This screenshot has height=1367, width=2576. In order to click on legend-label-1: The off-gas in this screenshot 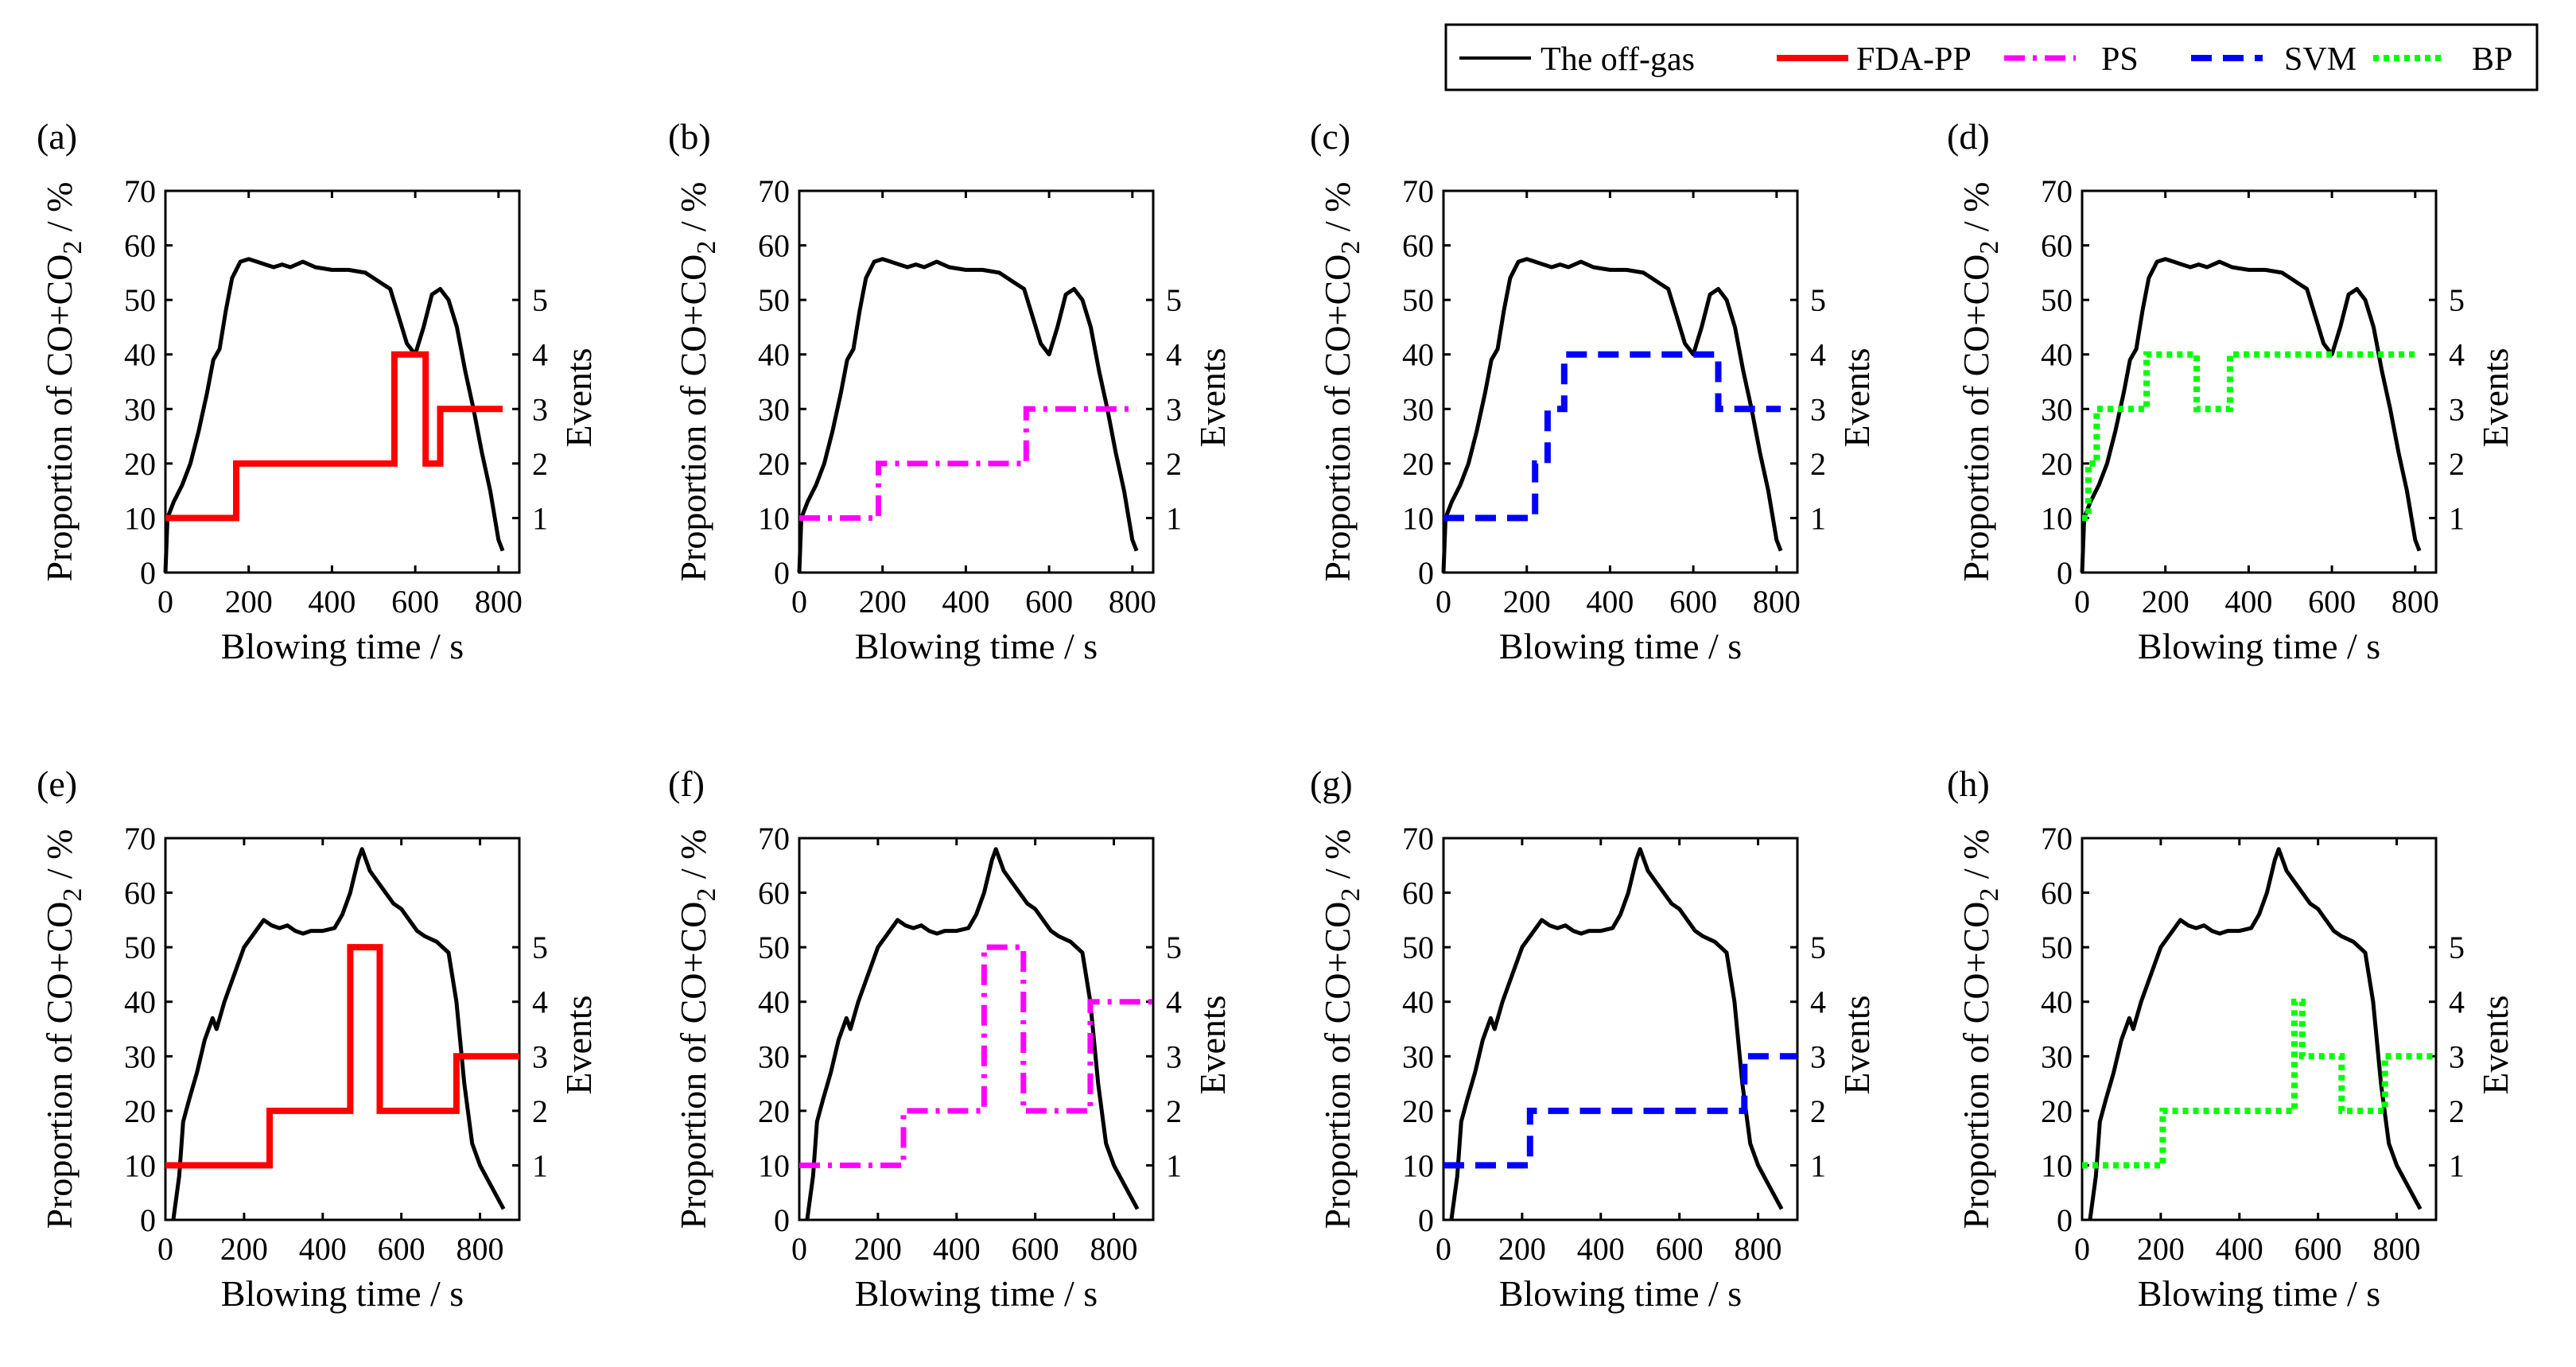, I will do `click(1618, 59)`.